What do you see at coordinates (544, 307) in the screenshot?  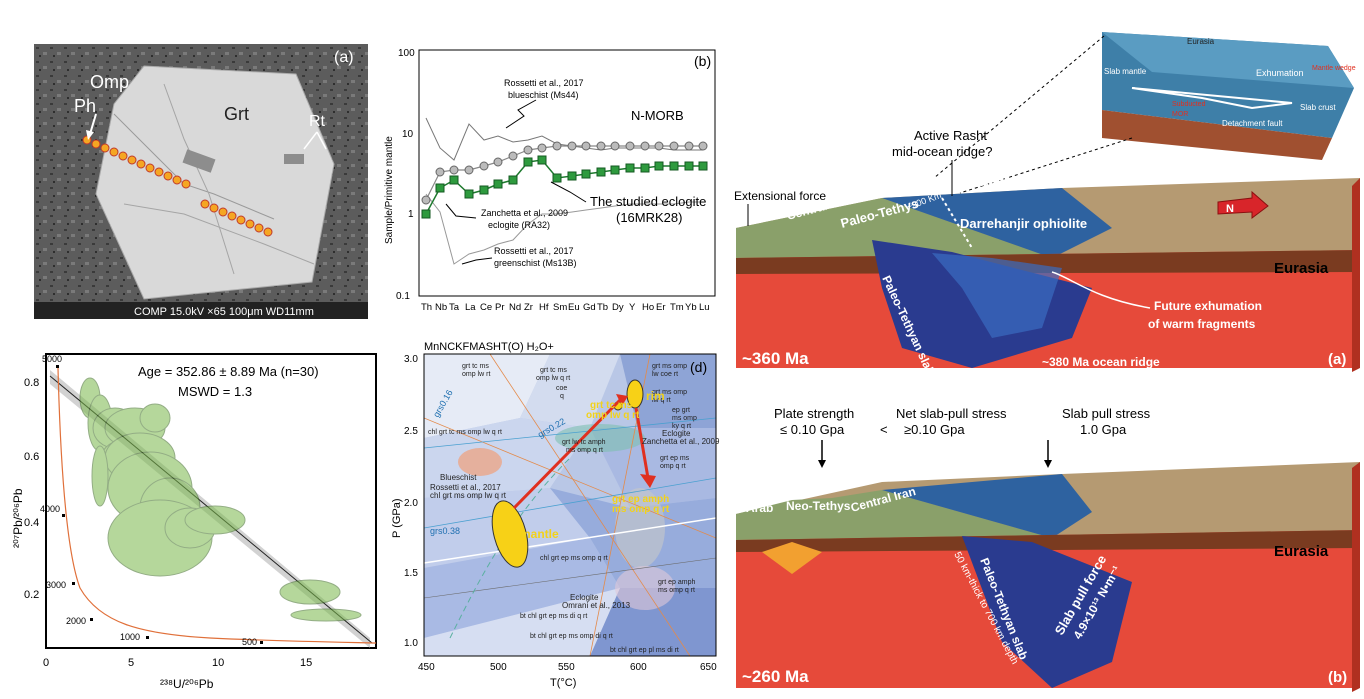 I see `x-tick-hf: Hf` at bounding box center [544, 307].